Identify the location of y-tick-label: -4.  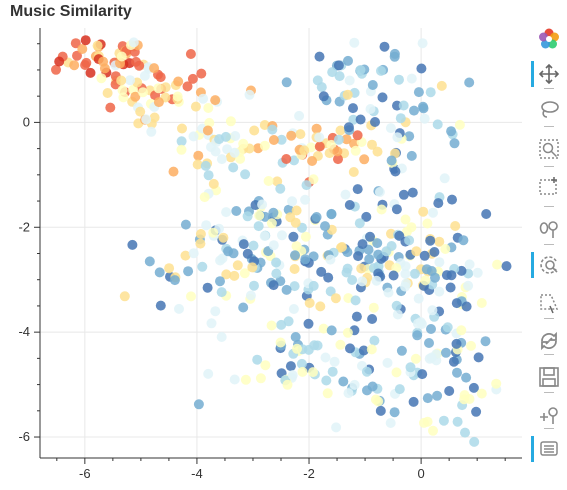
(24, 331).